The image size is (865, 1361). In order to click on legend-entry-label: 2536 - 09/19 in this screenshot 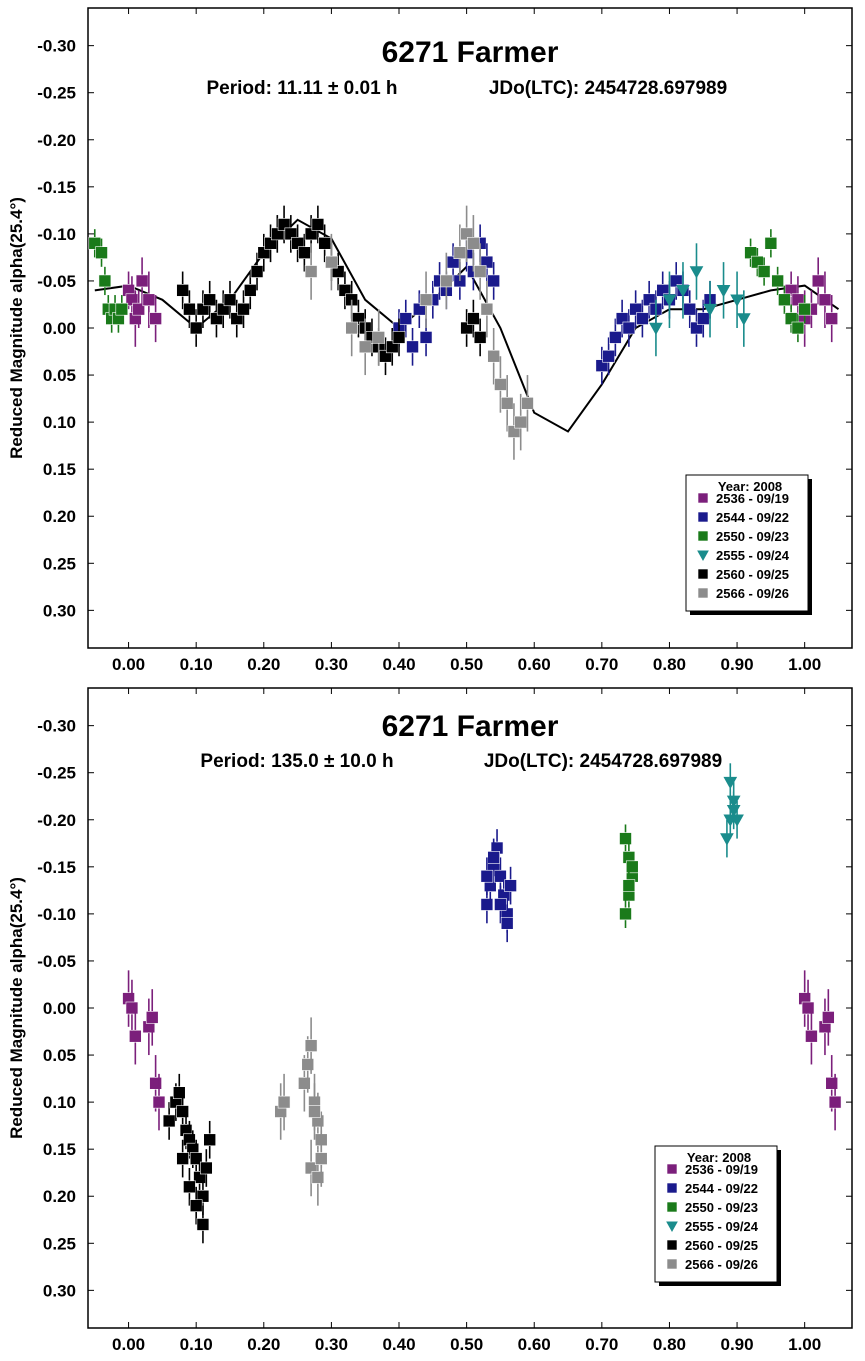, I will do `click(721, 1169)`.